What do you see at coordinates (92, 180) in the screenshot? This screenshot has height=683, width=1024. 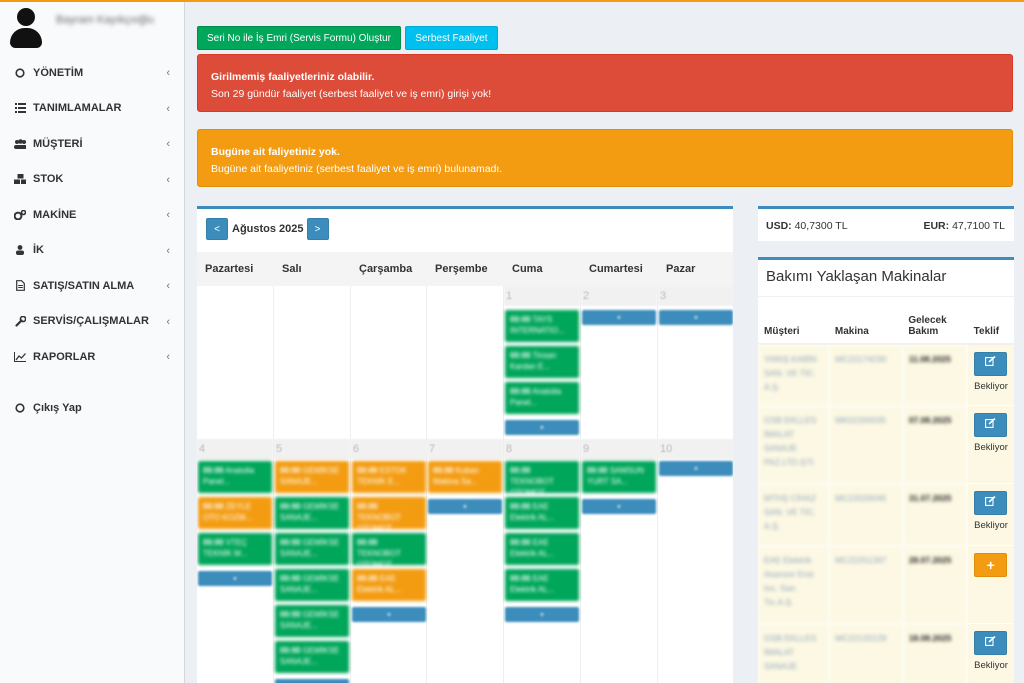 I see `sidebar-item-stok: STOK ‹` at bounding box center [92, 180].